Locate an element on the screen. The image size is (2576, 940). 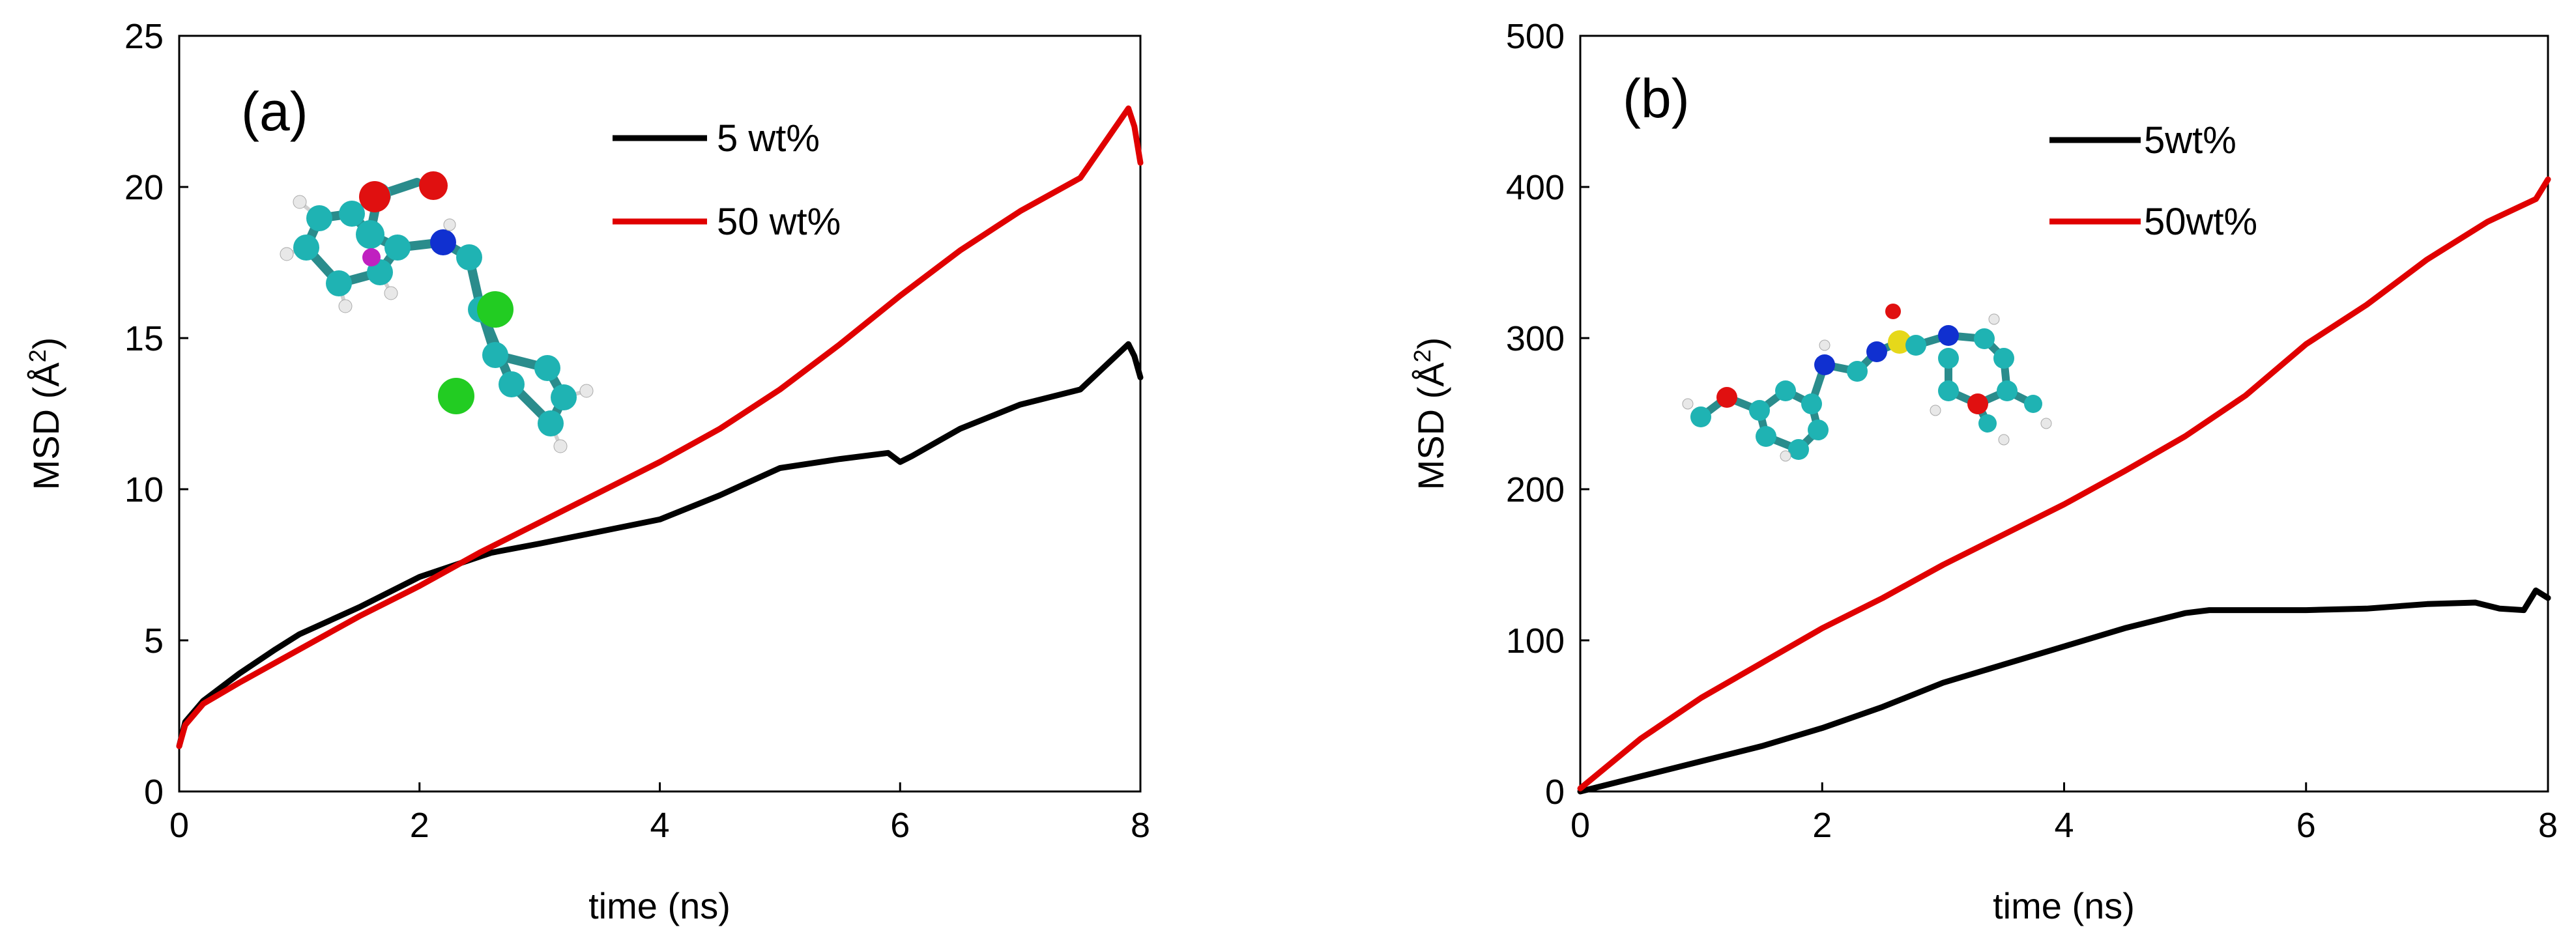
y-tick-label: 500 is located at coordinates (1535, 36).